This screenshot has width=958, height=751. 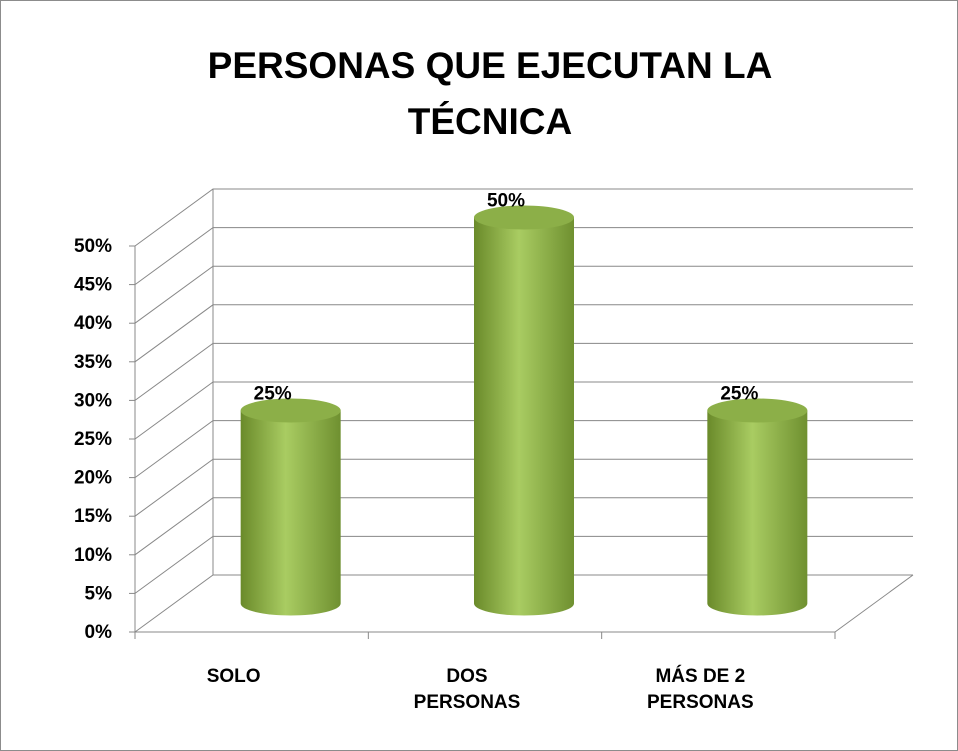 What do you see at coordinates (874, 603) in the screenshot?
I see `floor-edge` at bounding box center [874, 603].